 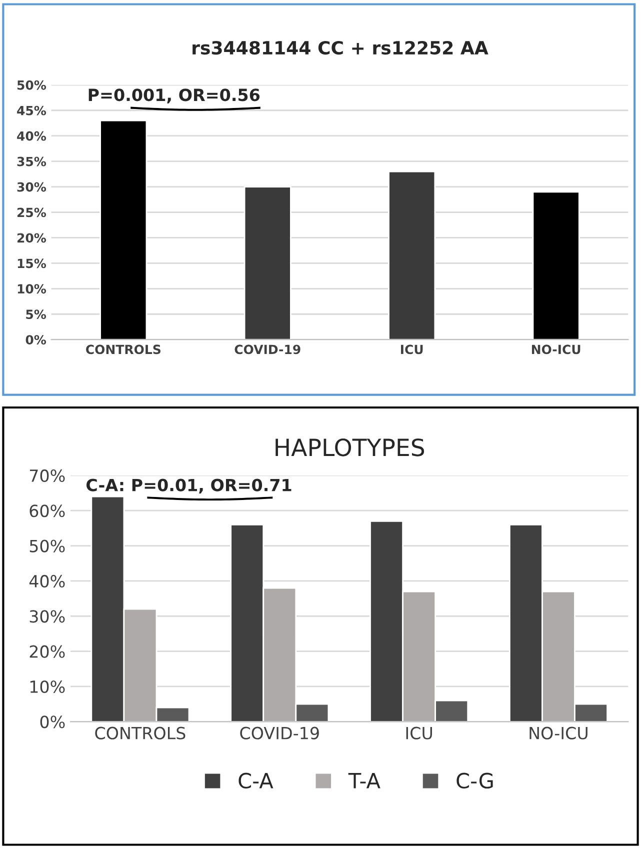 What do you see at coordinates (31, 161) in the screenshot?
I see `y-tick-label: 35%` at bounding box center [31, 161].